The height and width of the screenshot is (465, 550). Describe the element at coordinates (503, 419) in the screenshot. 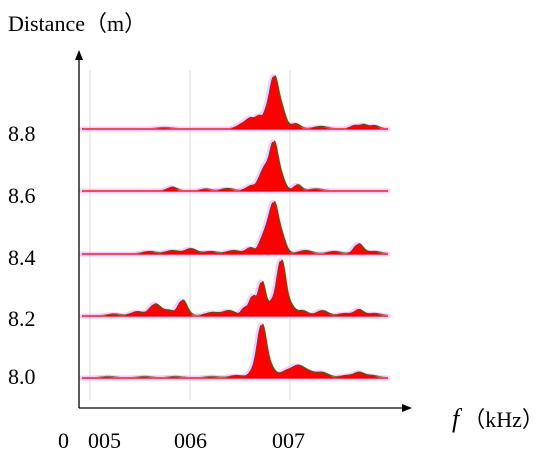

I see `x-axis-unit: （kHz）` at that location.